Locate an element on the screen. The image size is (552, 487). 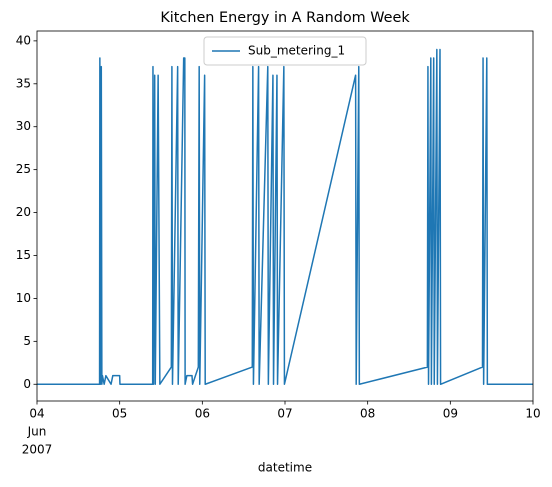
x-month-label: Jun is located at coordinates (37, 432).